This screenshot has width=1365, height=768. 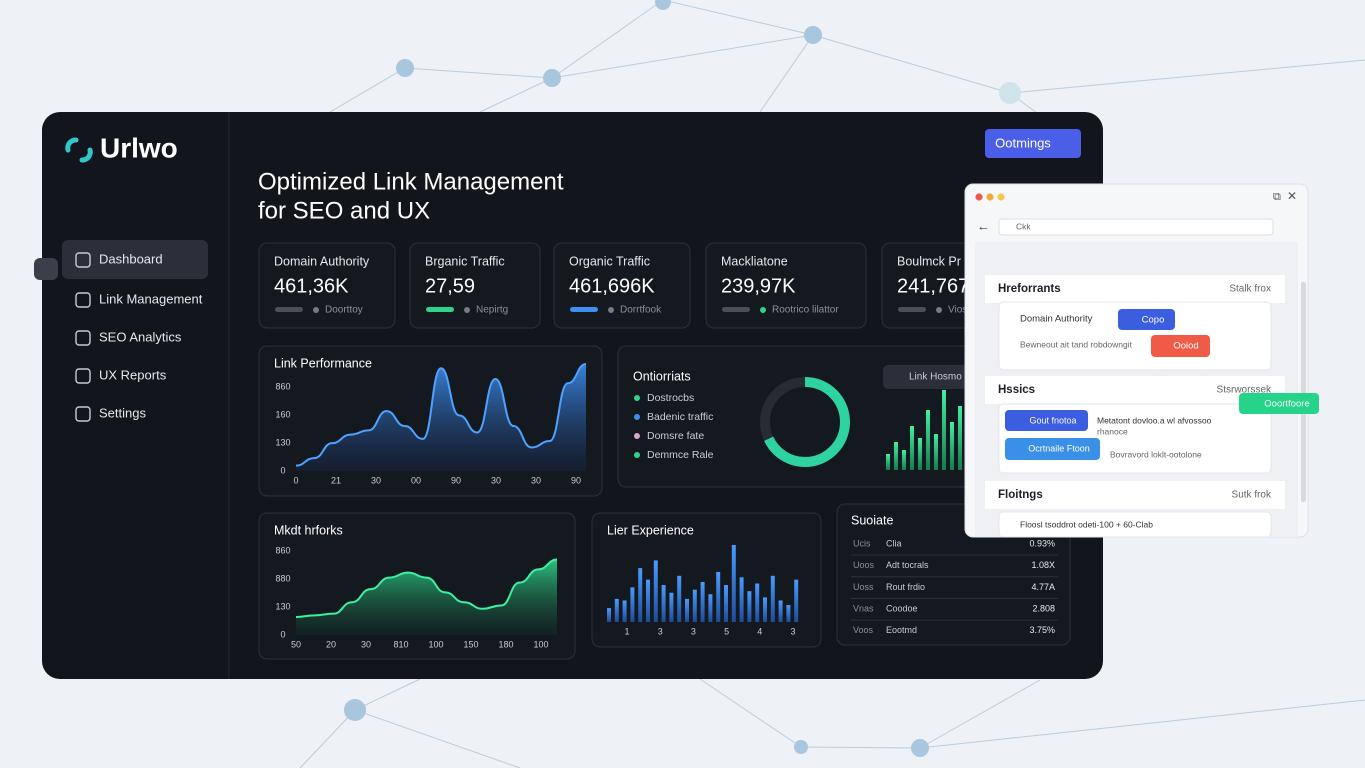 What do you see at coordinates (1076, 344) in the screenshot?
I see `row-sub: Bewneout ait tand robdowngit` at bounding box center [1076, 344].